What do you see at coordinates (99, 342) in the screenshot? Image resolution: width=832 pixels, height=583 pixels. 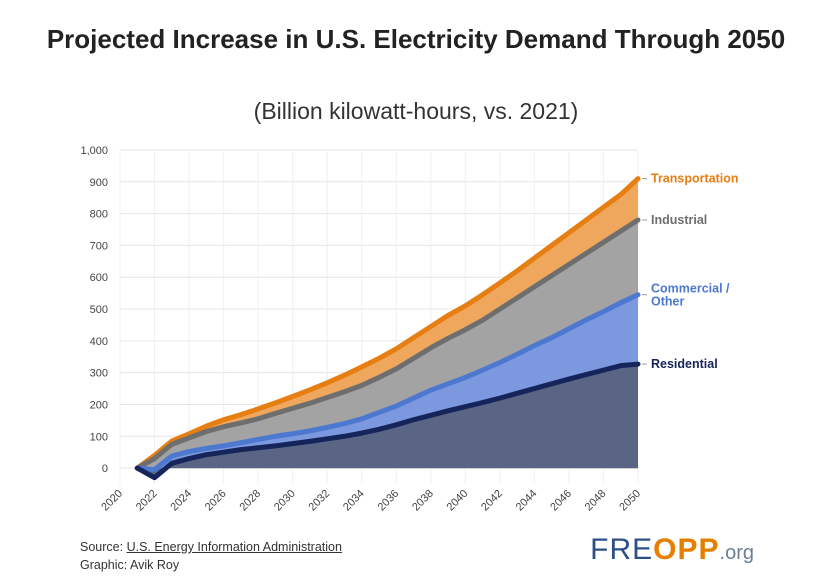 I see `y-tick-label: 400` at bounding box center [99, 342].